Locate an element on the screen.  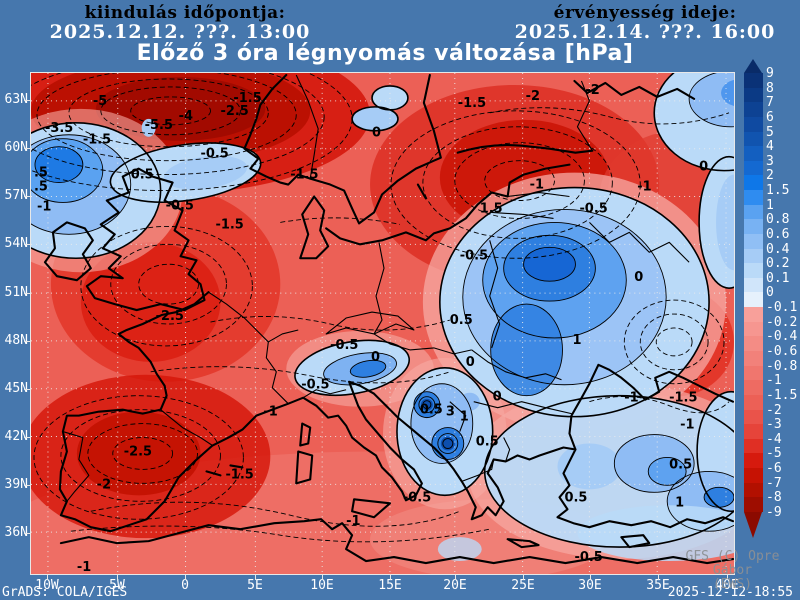
contour-label: -2 is located at coordinates (592, 90).